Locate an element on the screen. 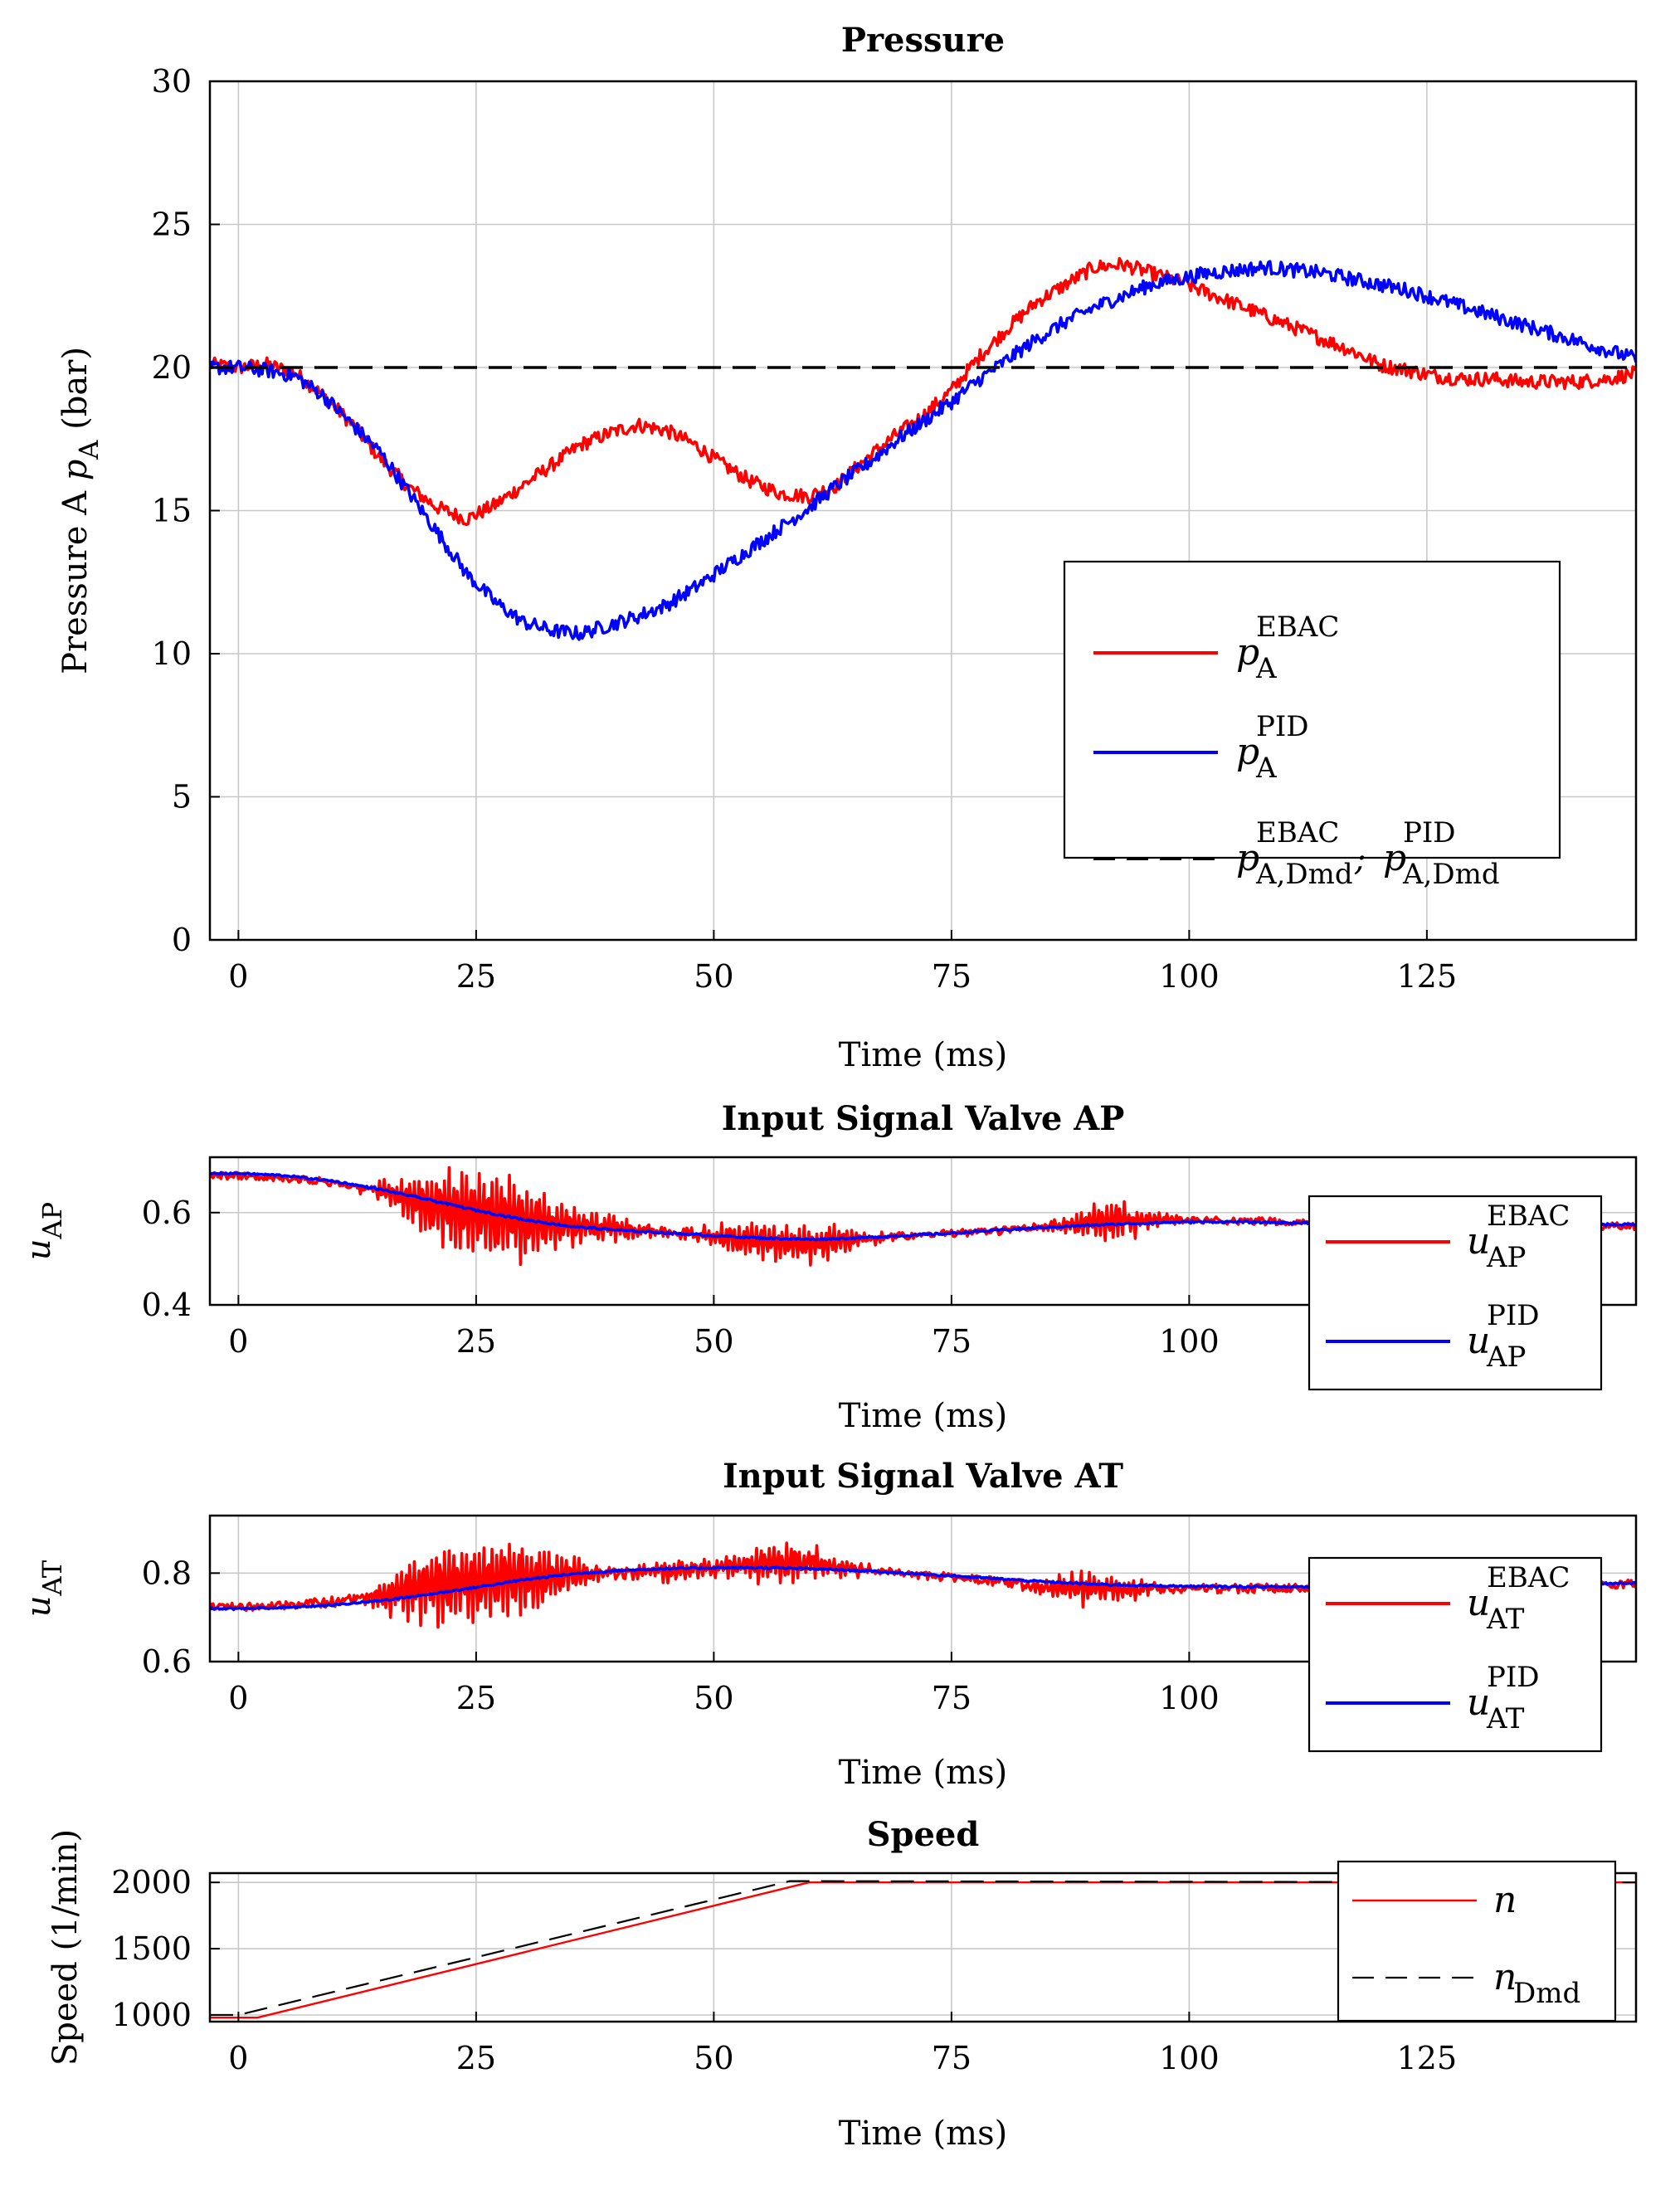  y-tick-label: 10 is located at coordinates (172, 654).